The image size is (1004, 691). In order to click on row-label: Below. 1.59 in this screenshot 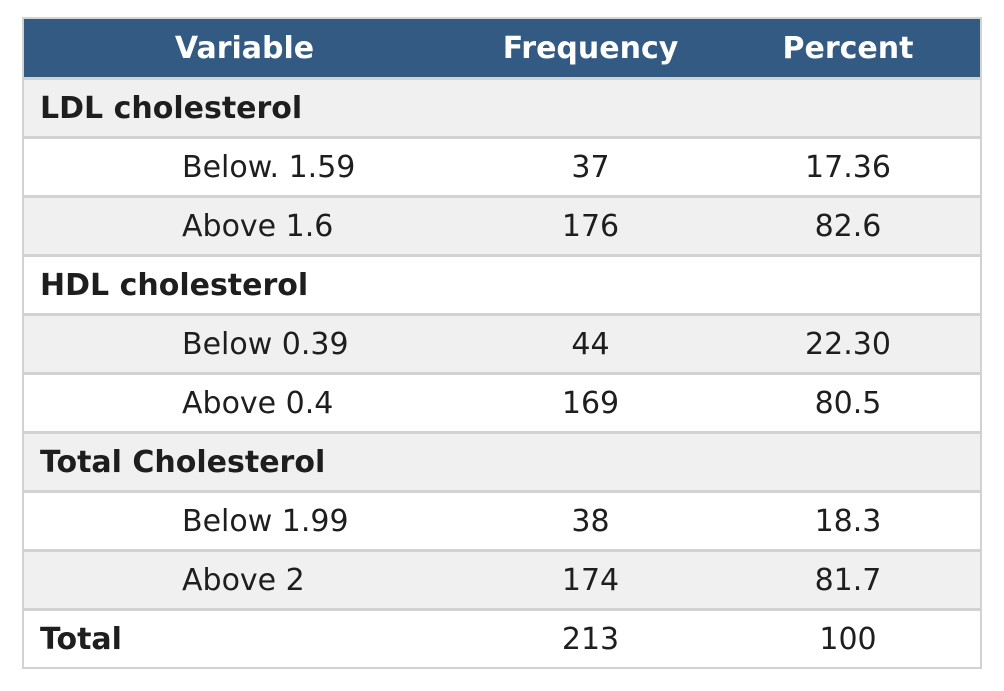, I will do `click(244, 168)`.